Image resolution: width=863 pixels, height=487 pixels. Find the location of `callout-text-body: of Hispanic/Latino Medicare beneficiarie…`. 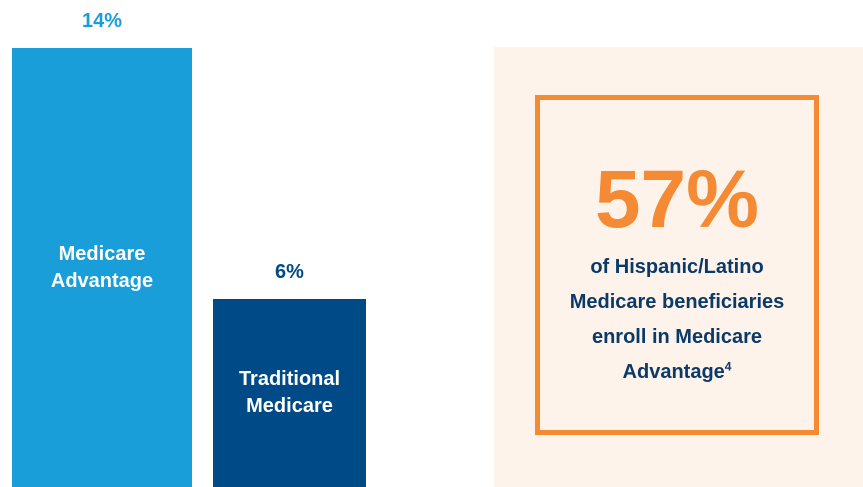

callout-text-body: of Hispanic/Latino Medicare beneficiarie… is located at coordinates (677, 319).